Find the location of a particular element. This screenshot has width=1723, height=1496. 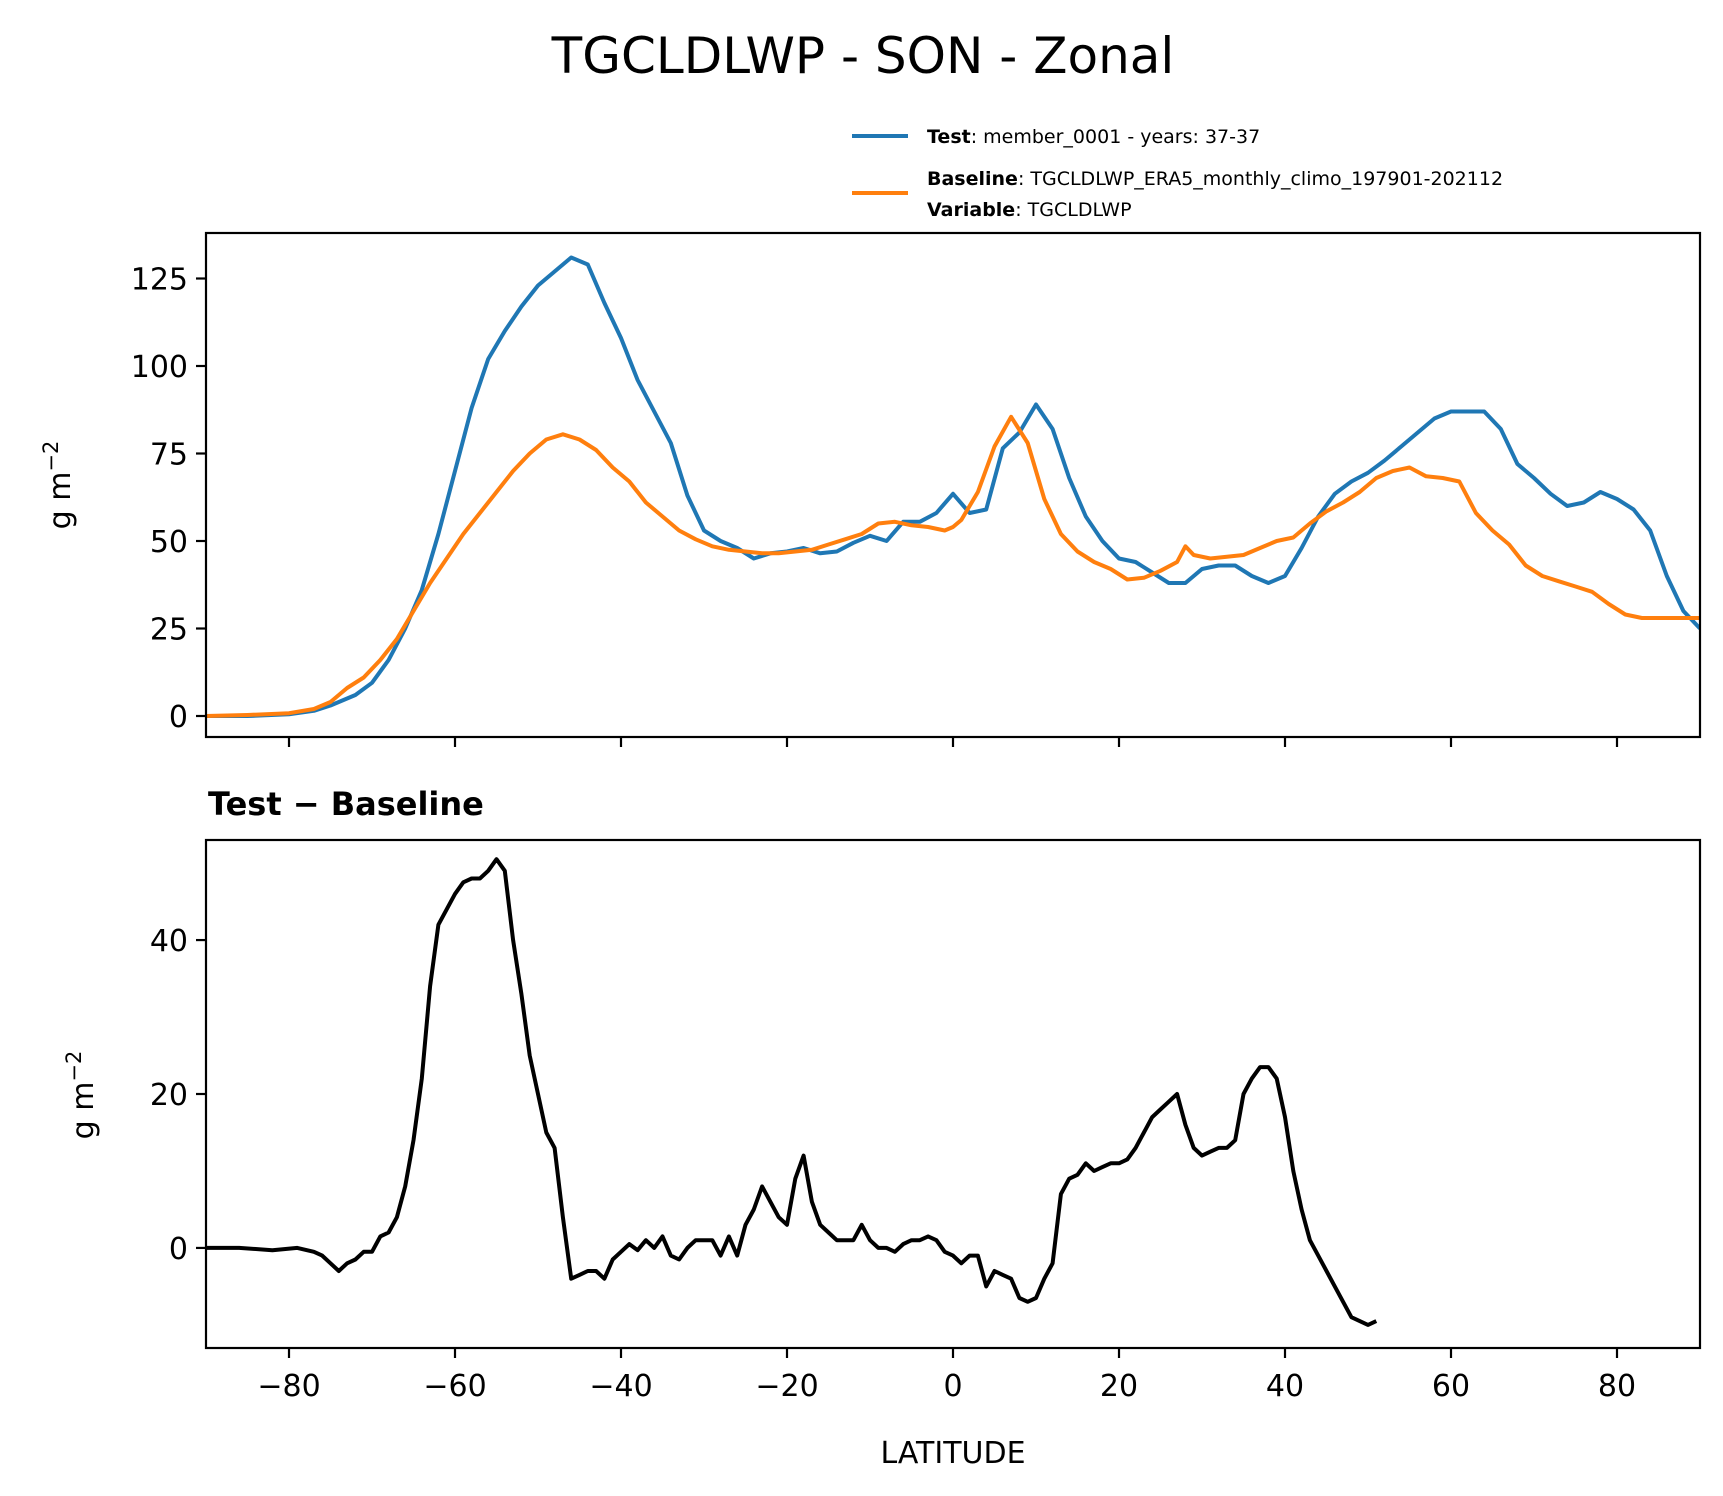

bottom-y-axis-label: g m−2 is located at coordinates (81, 1095).